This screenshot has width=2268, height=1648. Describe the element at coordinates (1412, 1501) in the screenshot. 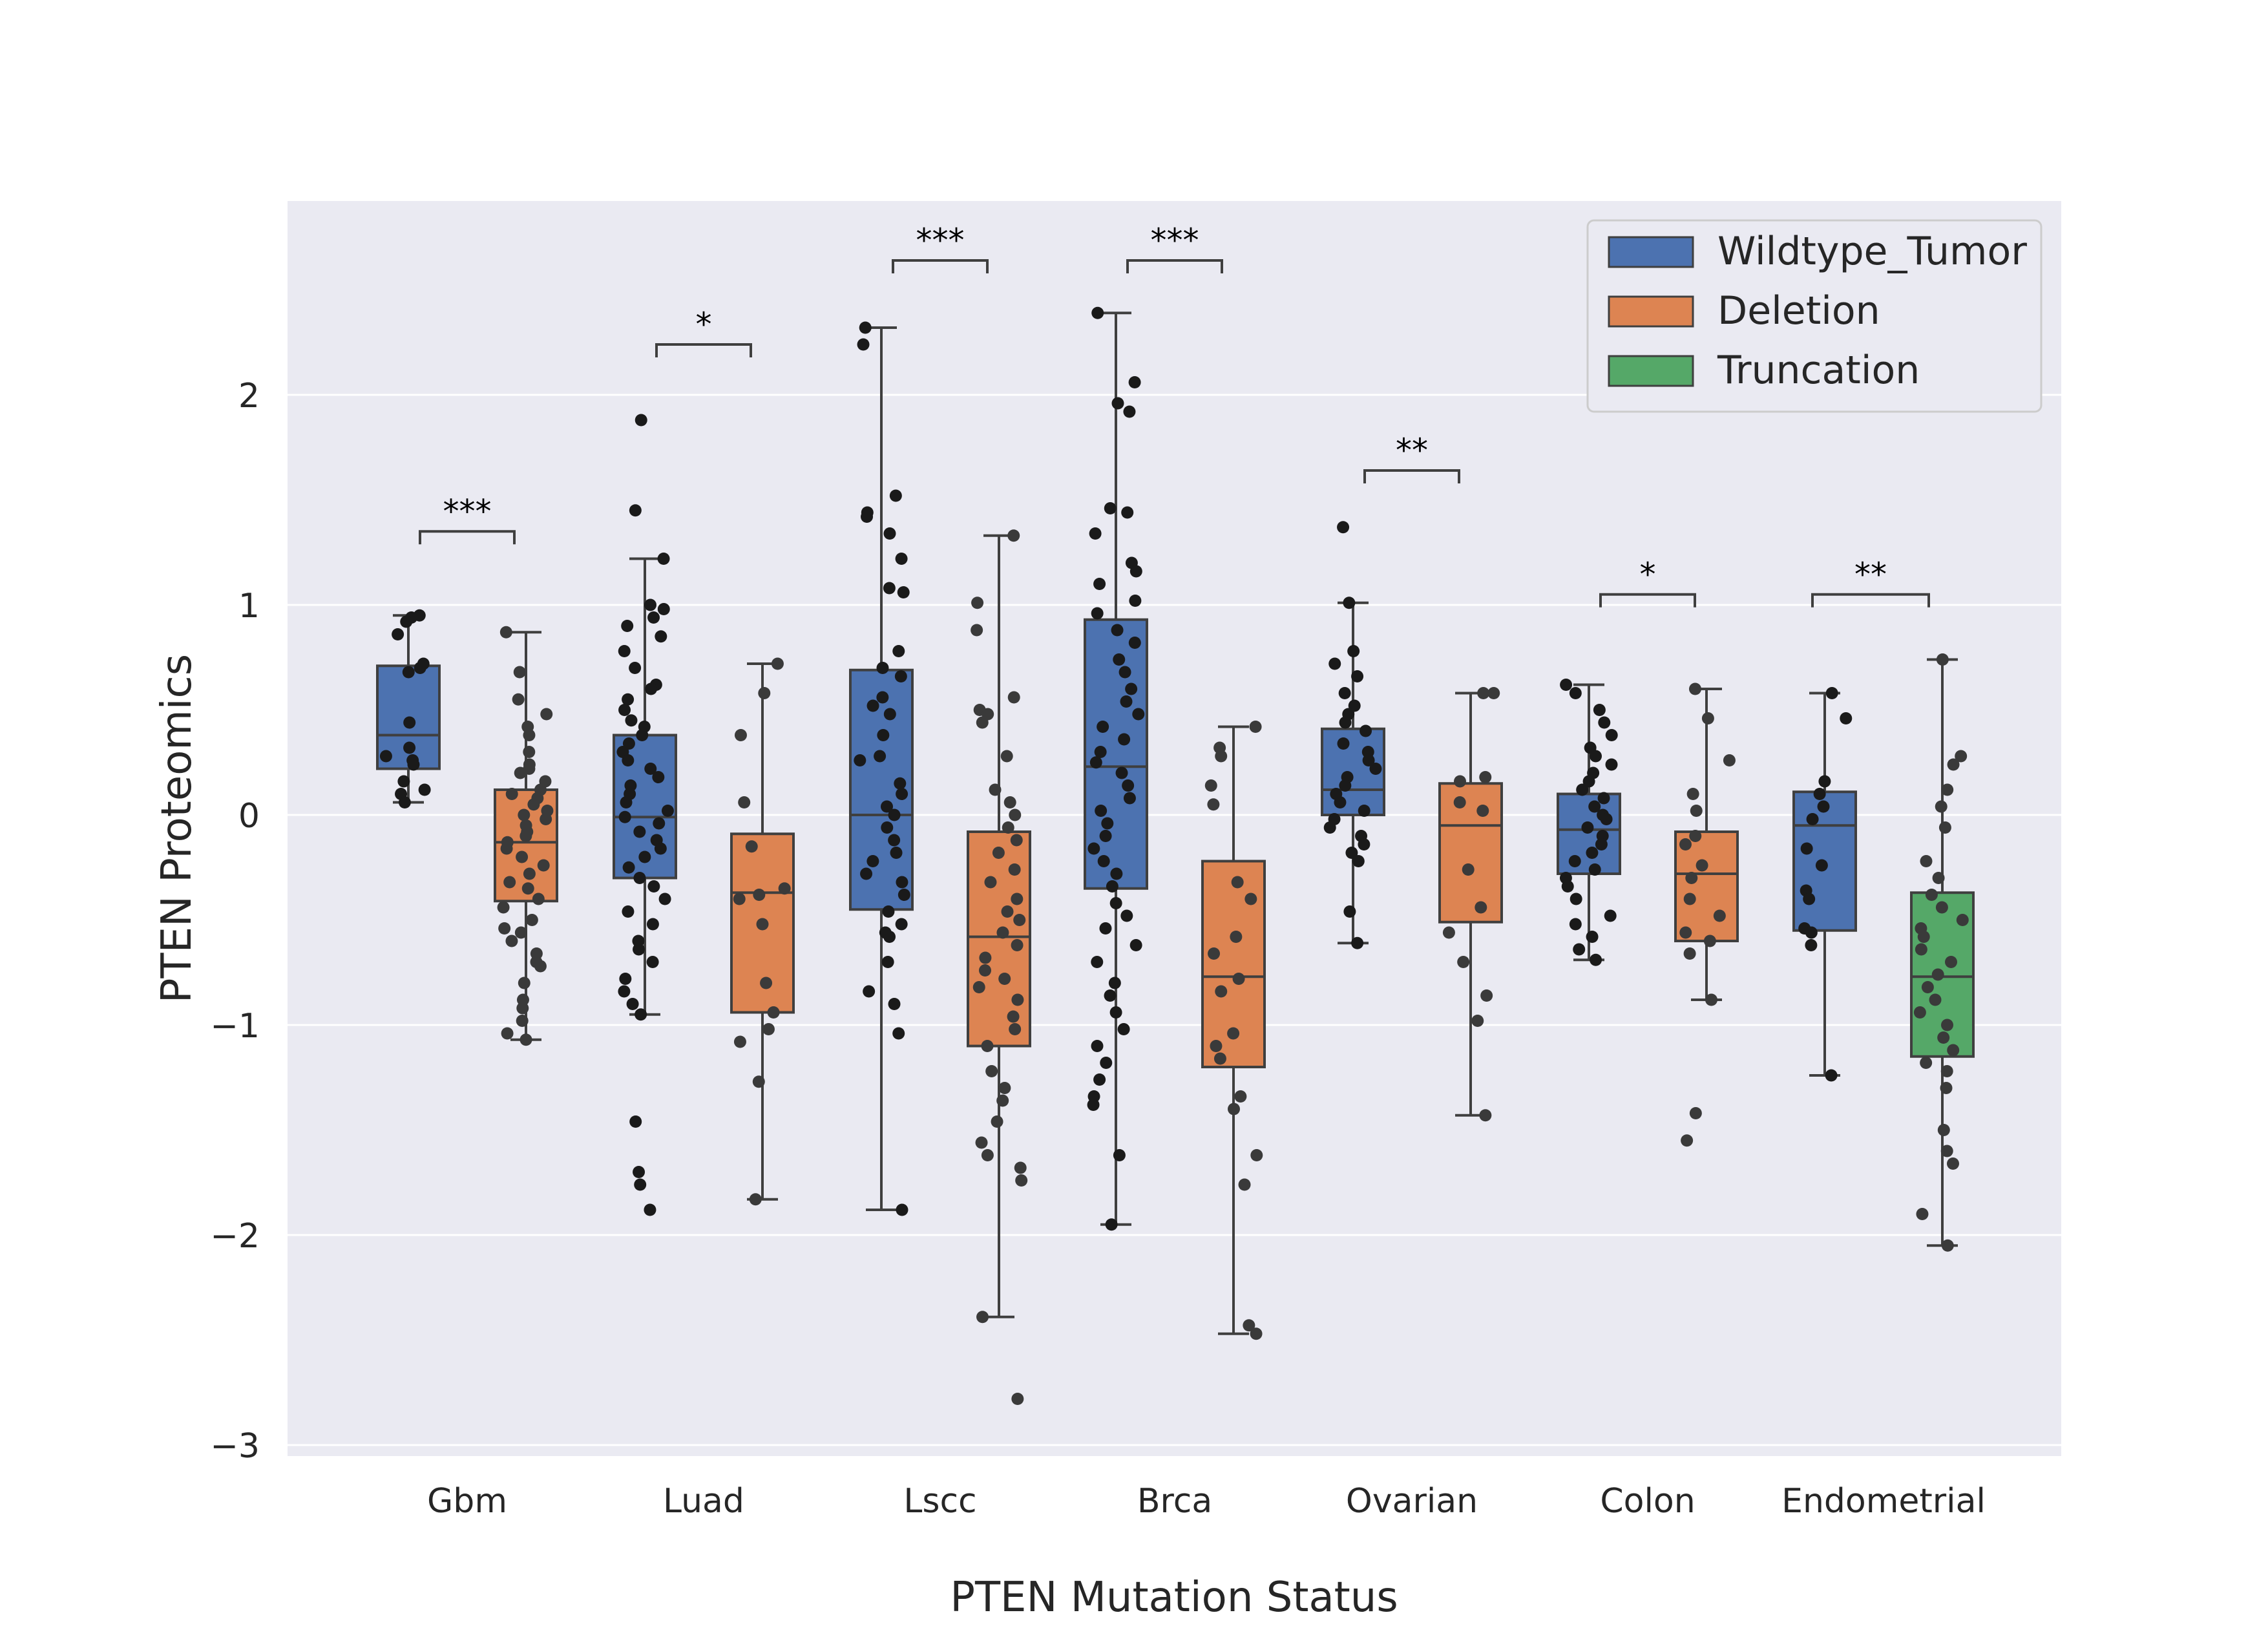

I see `x-tick-label-ovarian: Ovarian` at that location.